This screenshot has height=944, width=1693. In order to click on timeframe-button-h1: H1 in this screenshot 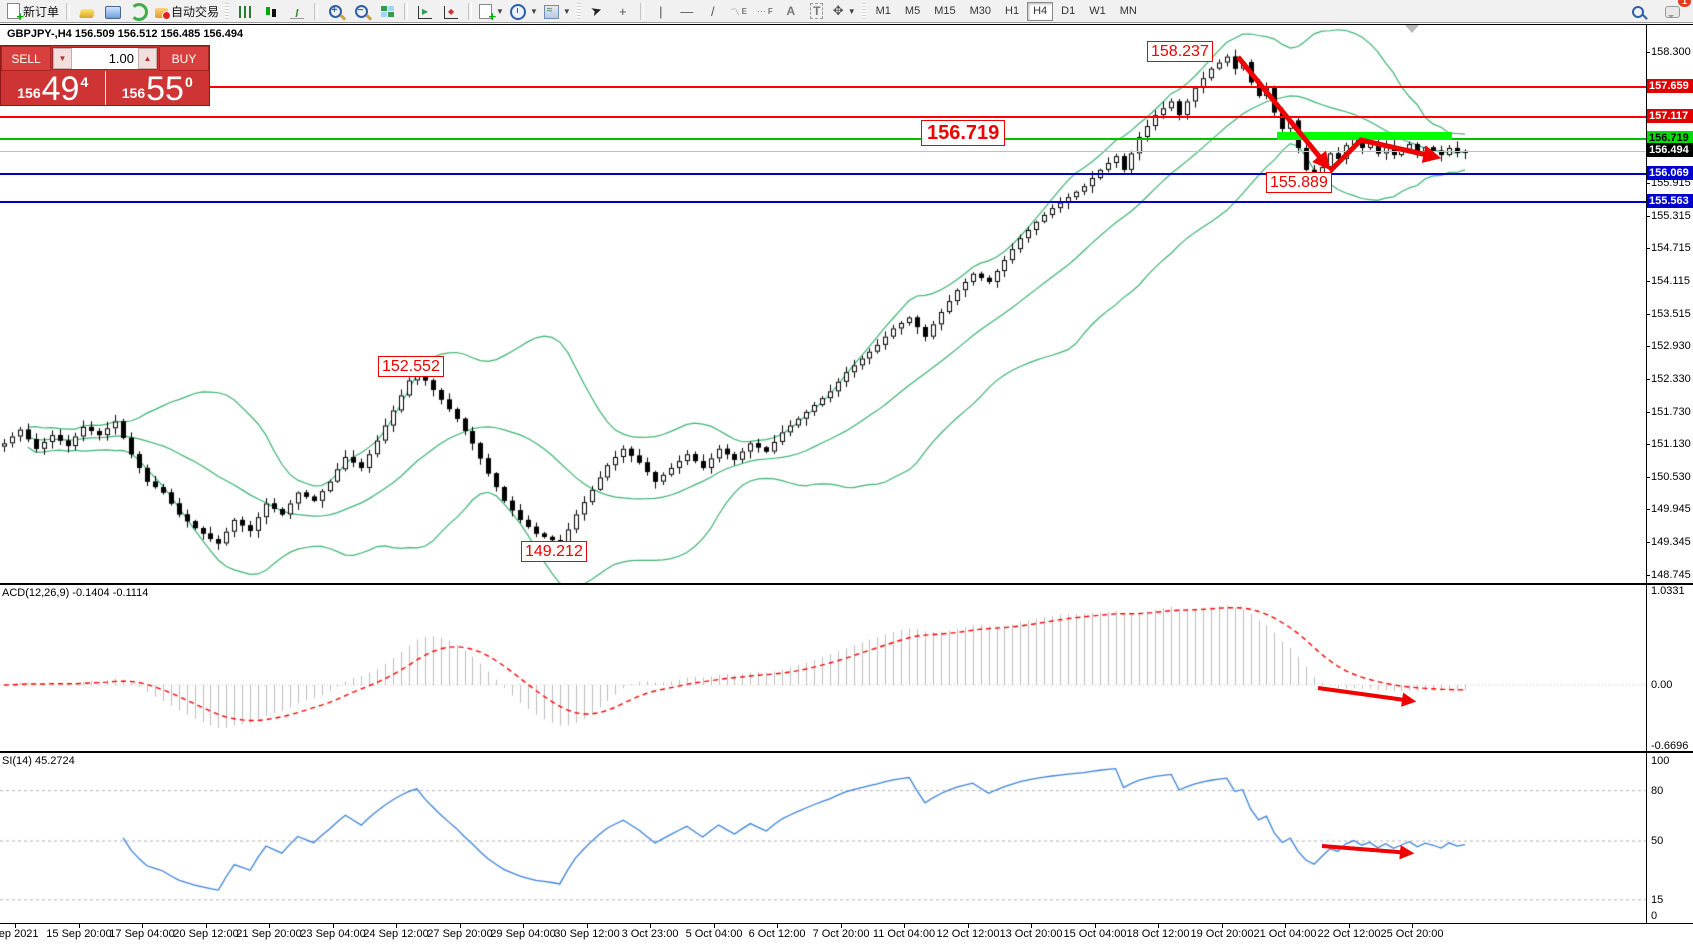, I will do `click(1012, 10)`.